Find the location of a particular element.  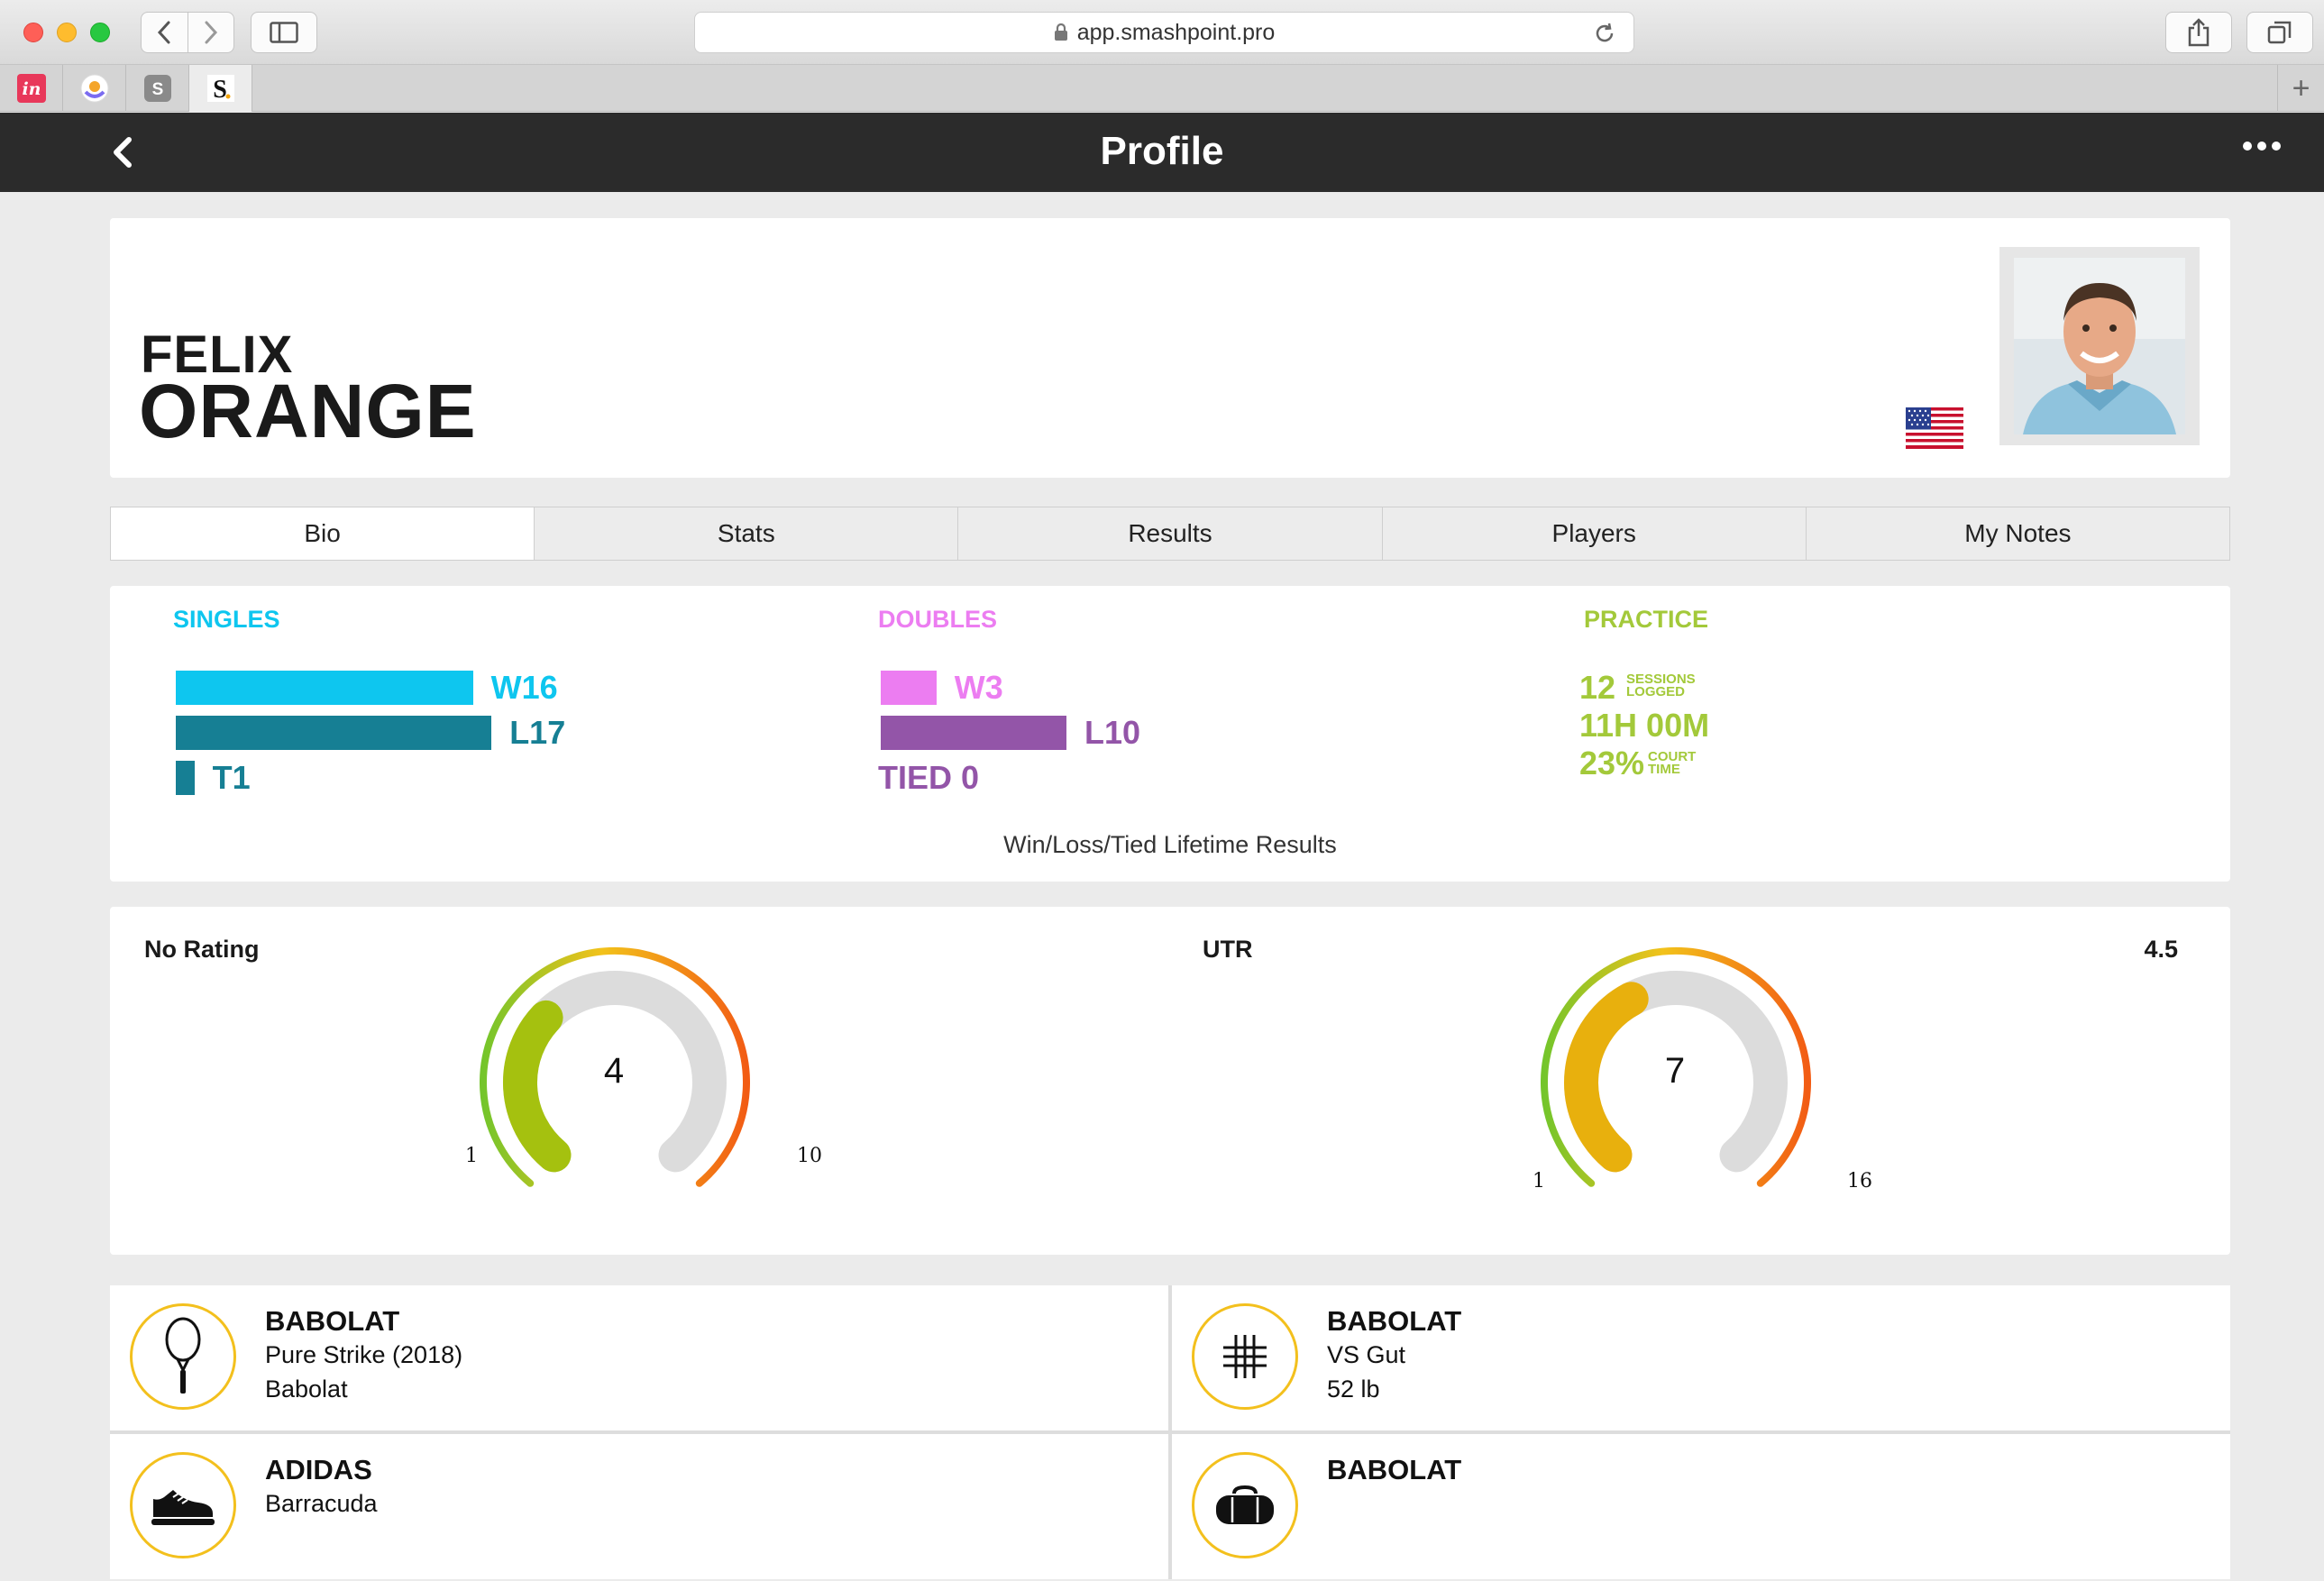

pinned-tabs-bar: in S S + is located at coordinates (1162, 88).